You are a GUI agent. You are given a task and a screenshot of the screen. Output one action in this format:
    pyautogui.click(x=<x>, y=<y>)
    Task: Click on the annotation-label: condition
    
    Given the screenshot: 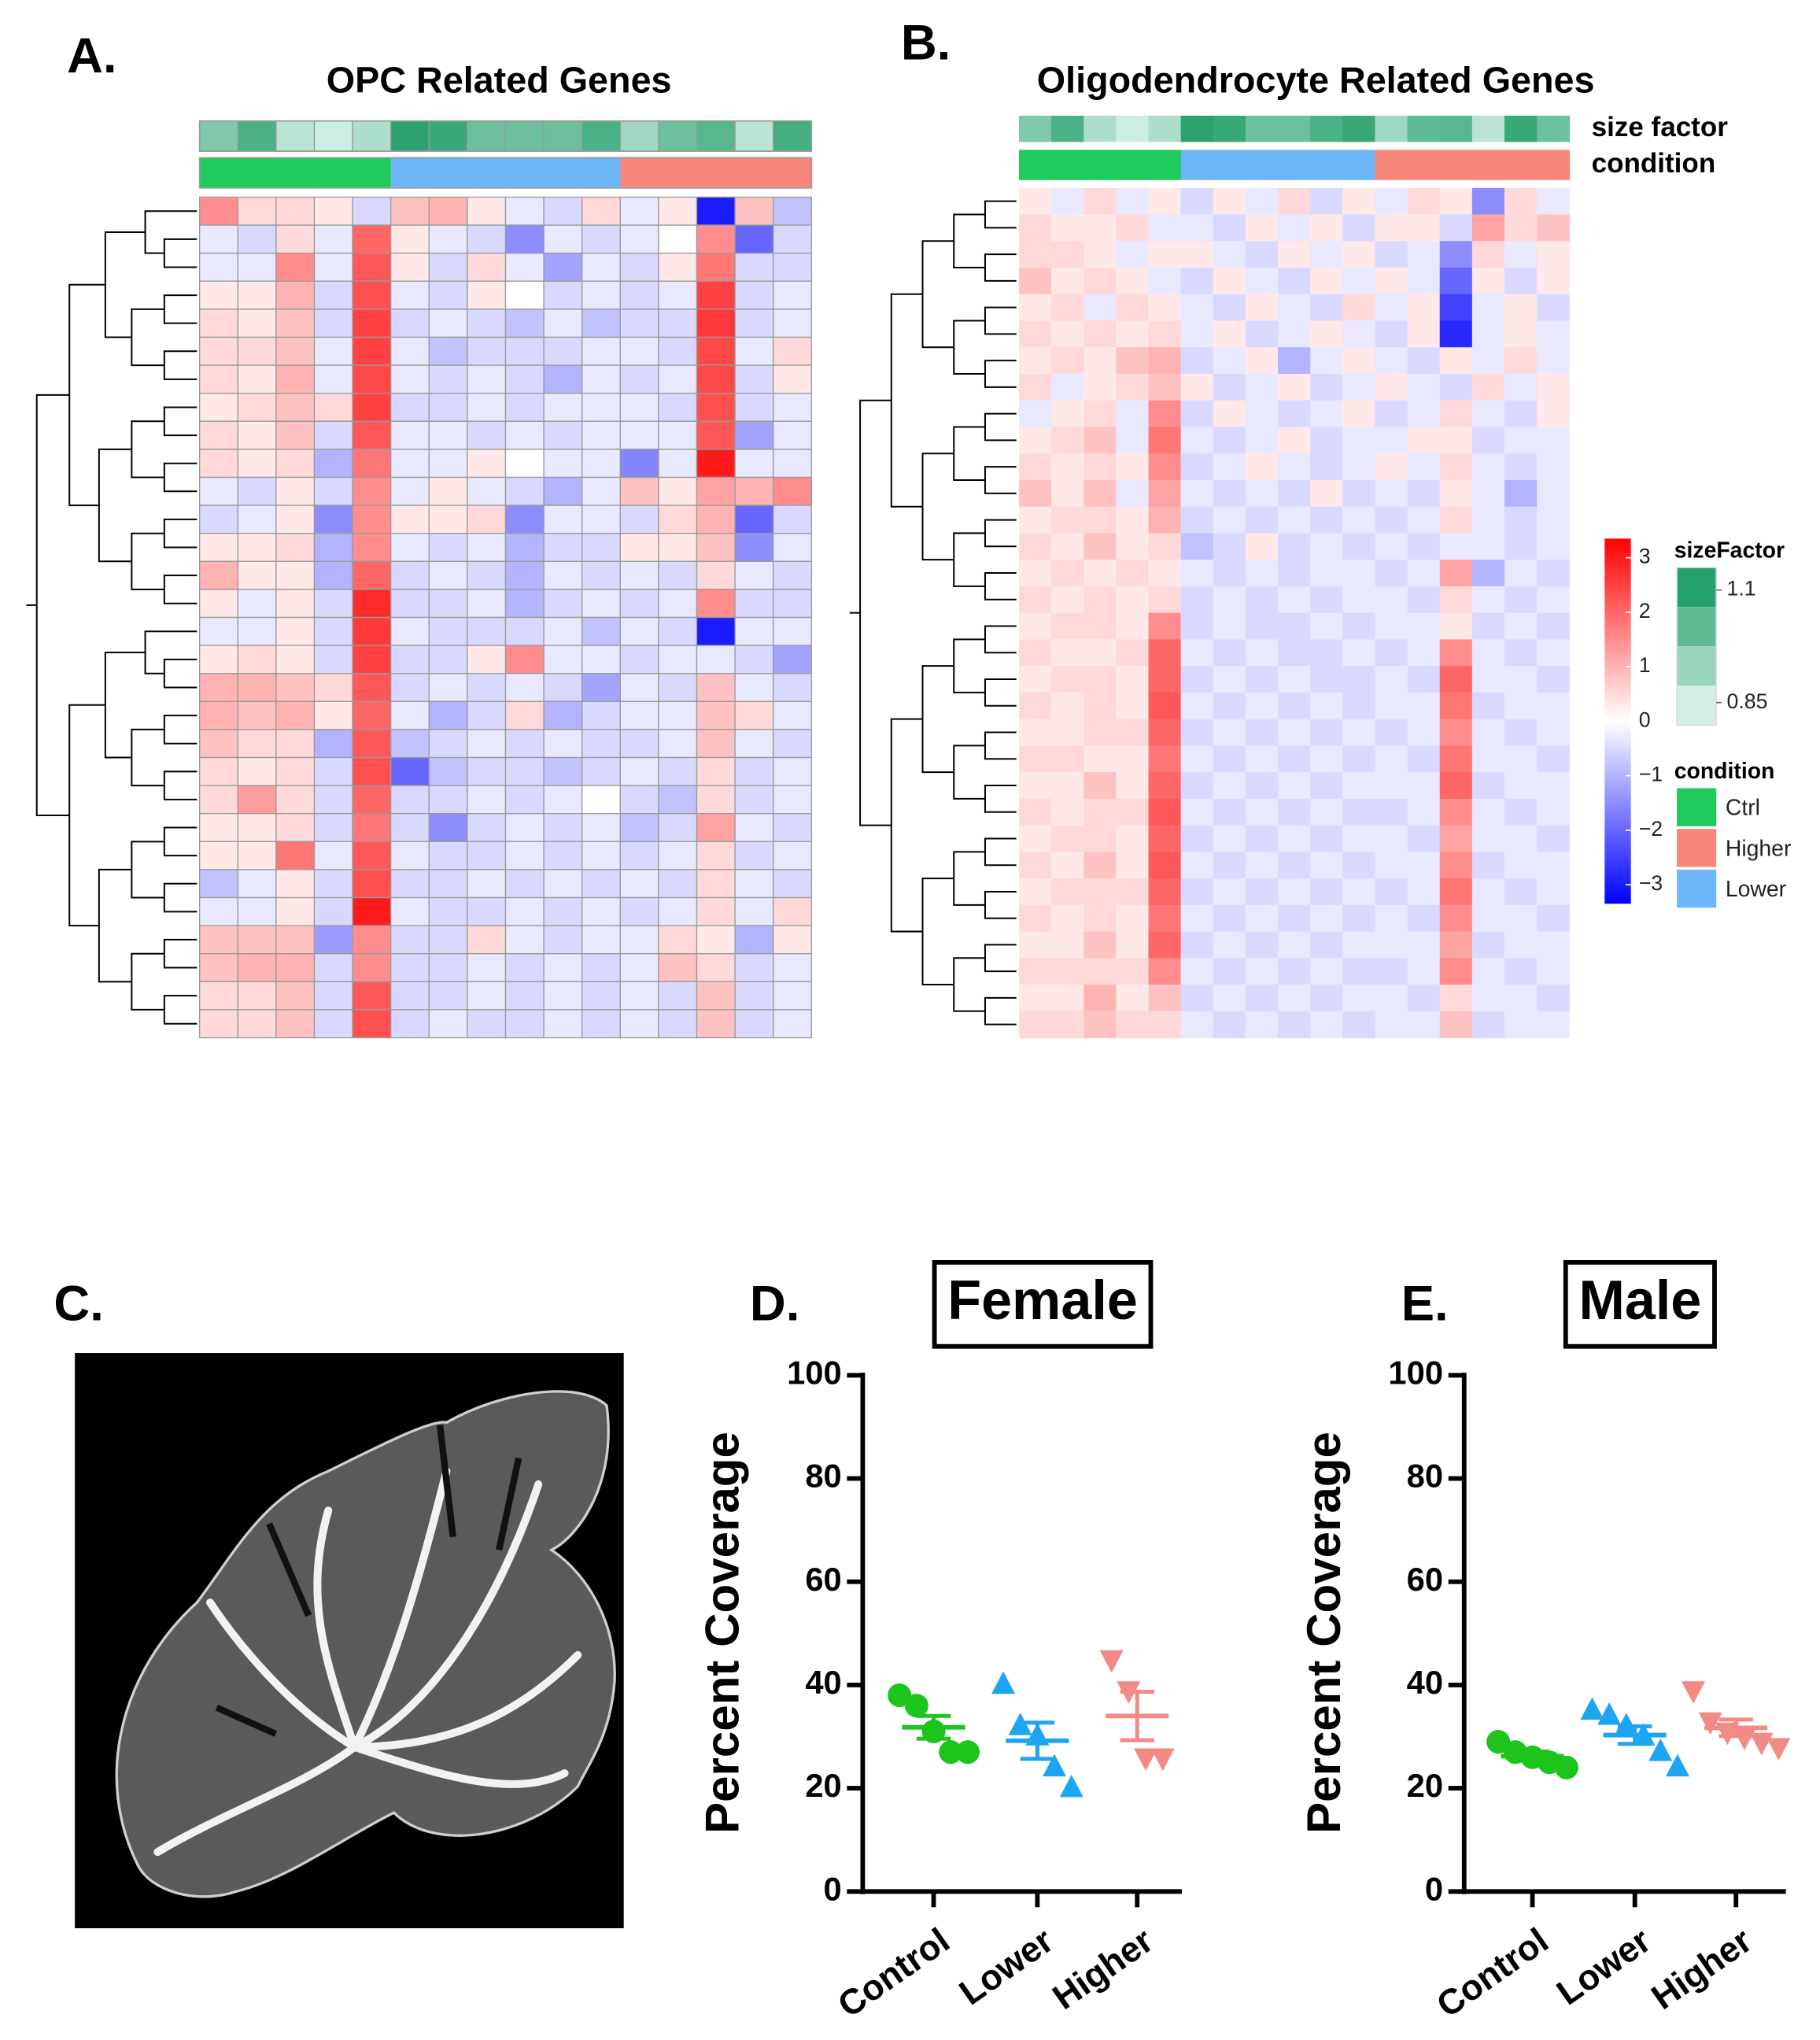 What is the action you would take?
    pyautogui.click(x=1654, y=163)
    